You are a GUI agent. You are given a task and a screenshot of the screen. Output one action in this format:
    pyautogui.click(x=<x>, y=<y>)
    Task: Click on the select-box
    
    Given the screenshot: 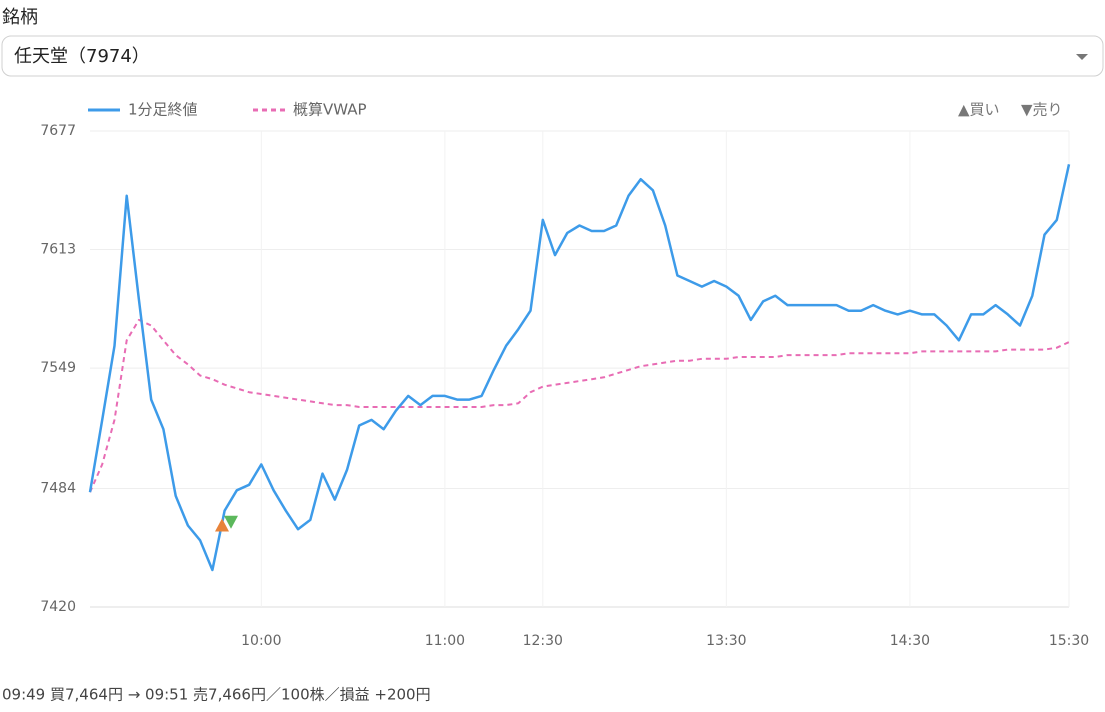 What is the action you would take?
    pyautogui.click(x=552, y=56)
    